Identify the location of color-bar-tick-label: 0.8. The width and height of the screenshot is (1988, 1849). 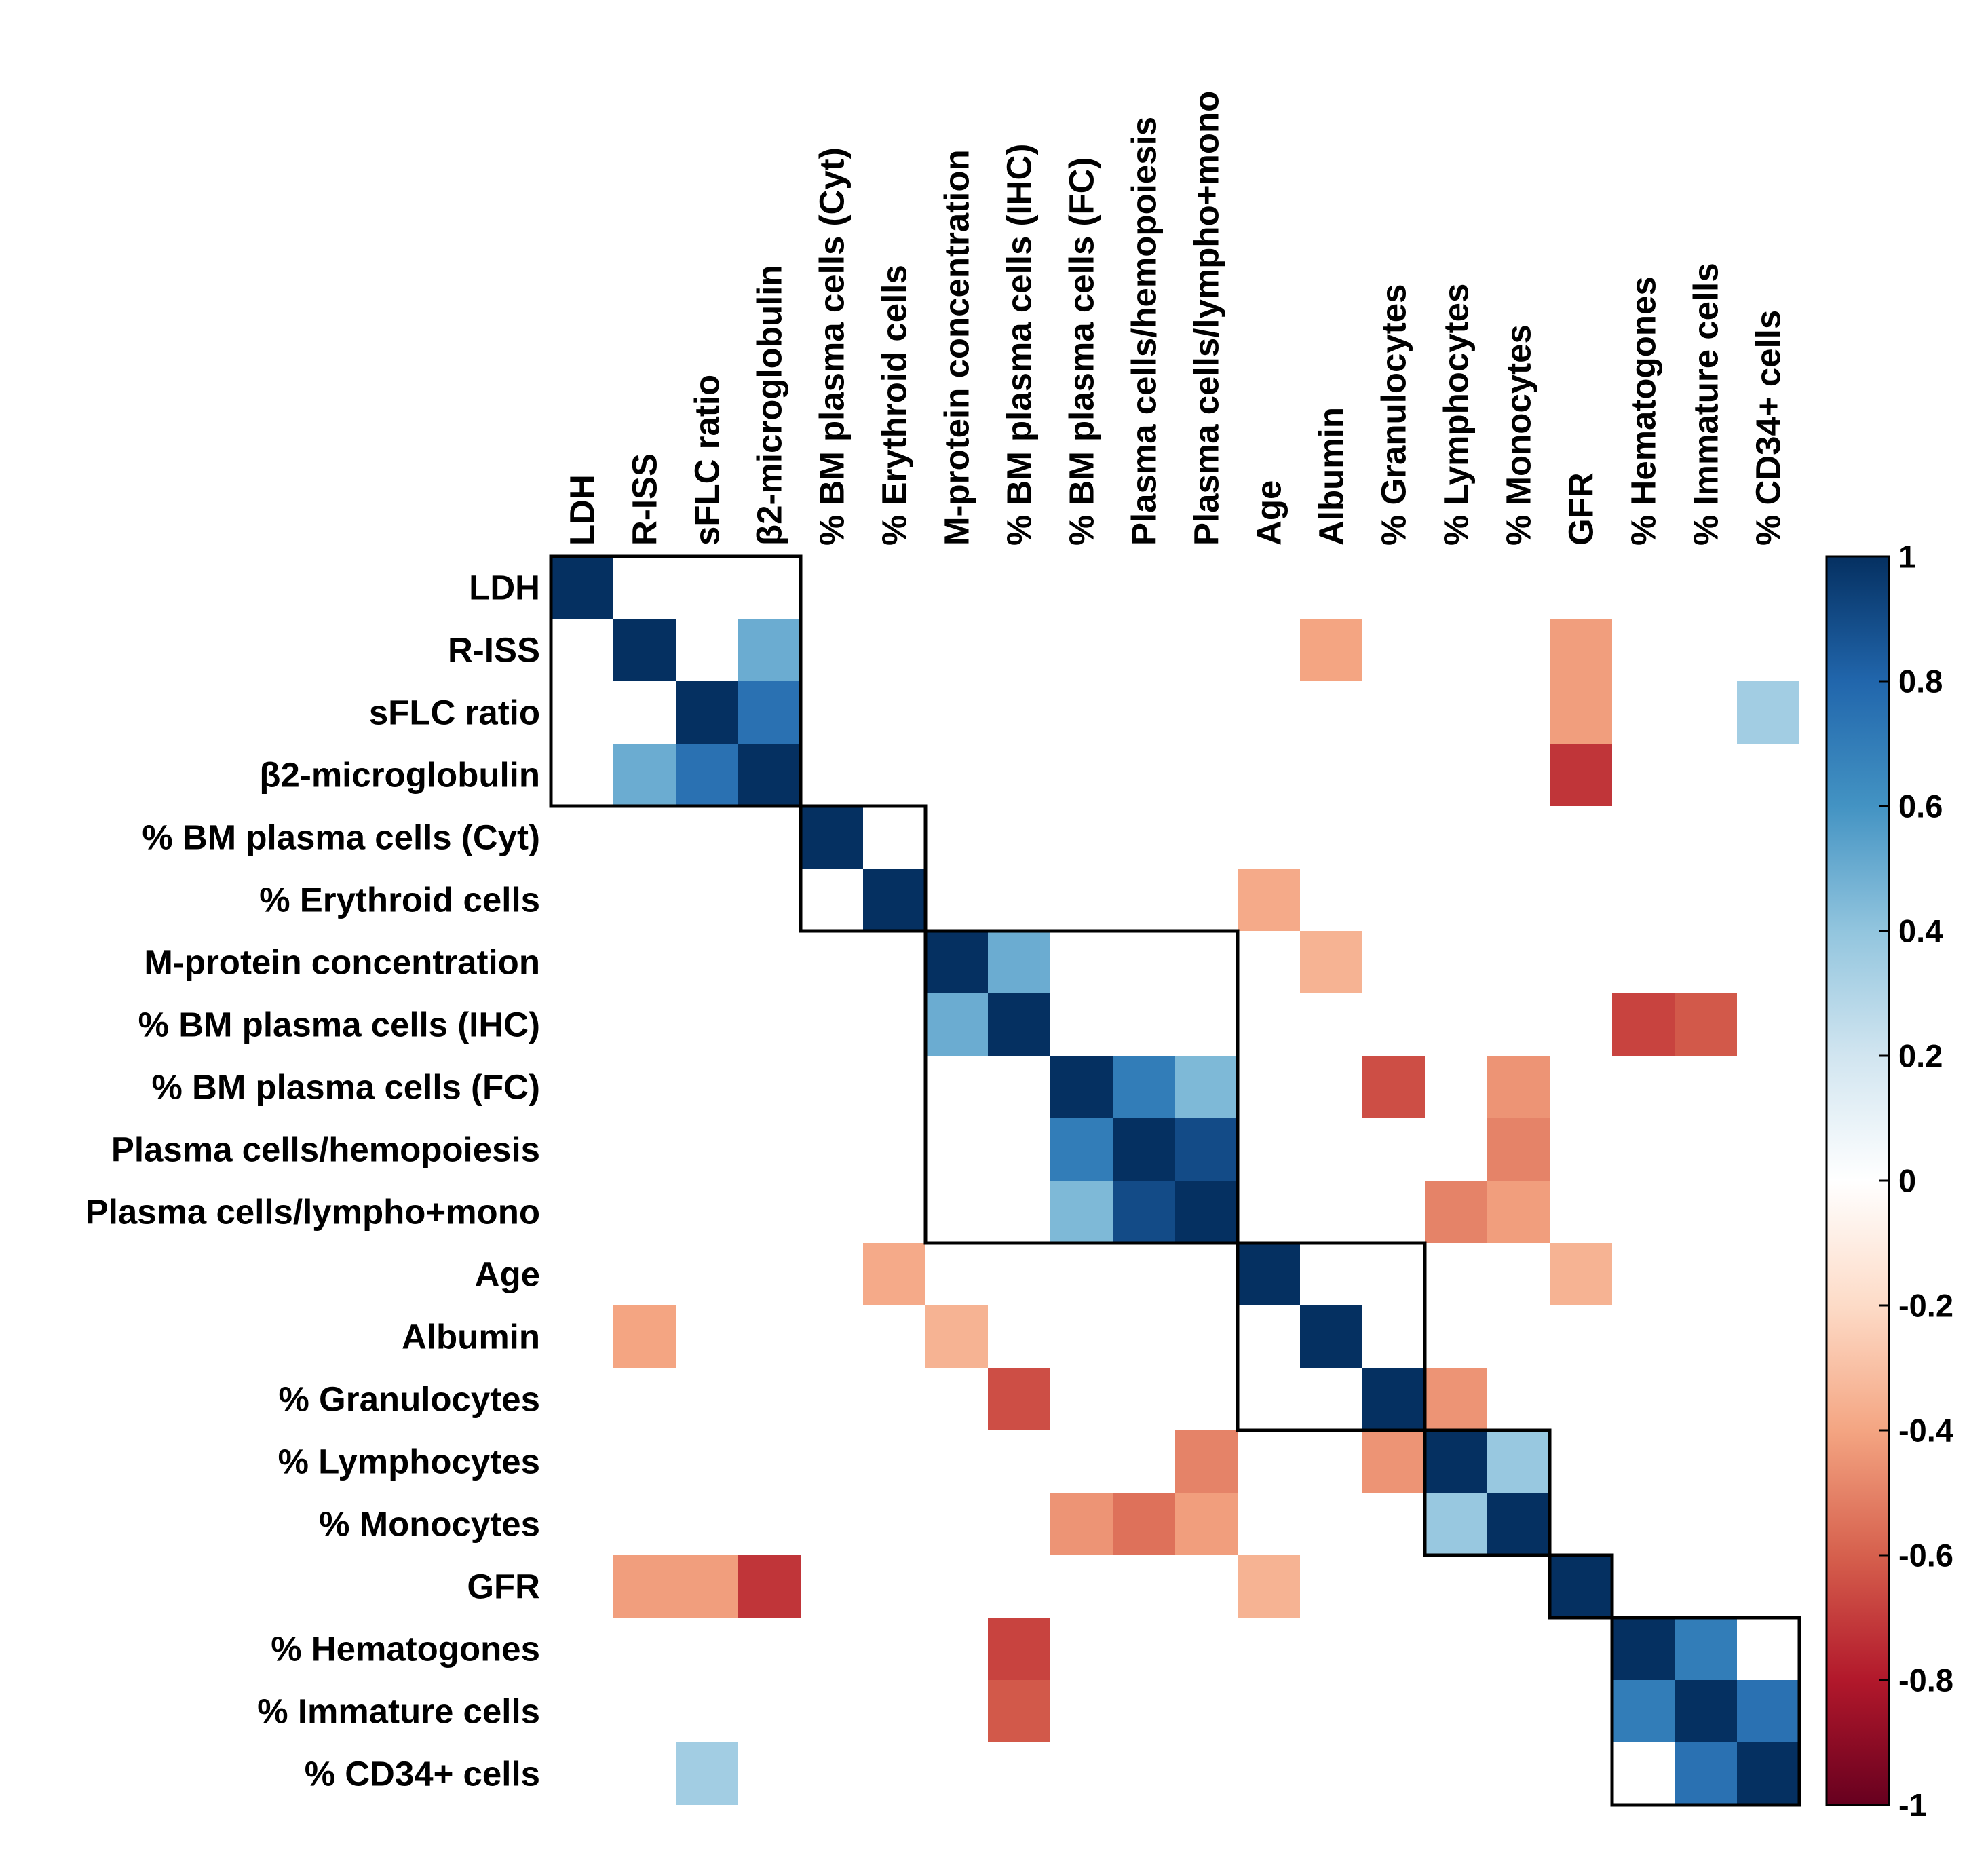
(1920, 682).